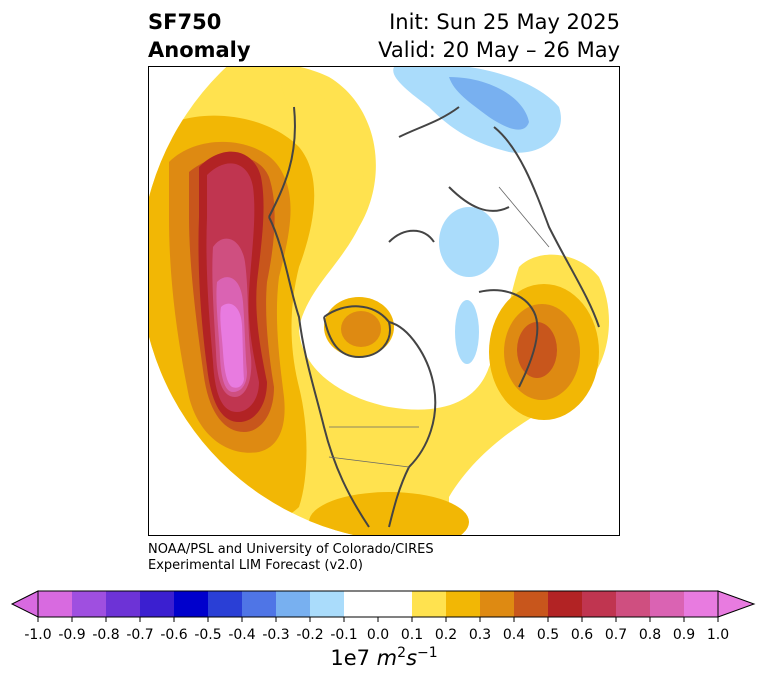  Describe the element at coordinates (344, 635) in the screenshot. I see `colorbar-tick-label: -0.1` at that location.